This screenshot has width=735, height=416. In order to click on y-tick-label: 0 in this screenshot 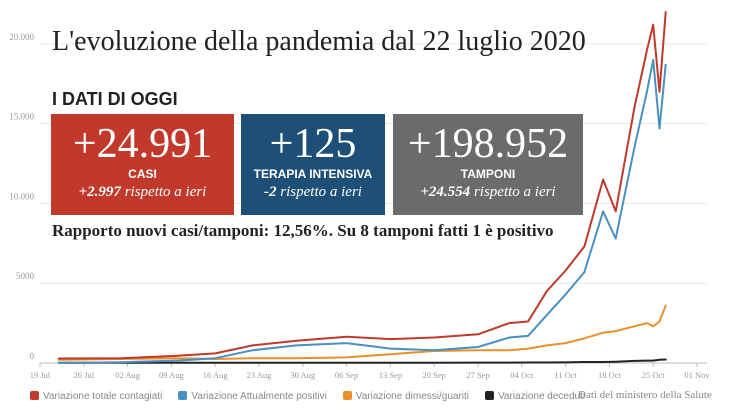, I will do `click(32, 356)`.